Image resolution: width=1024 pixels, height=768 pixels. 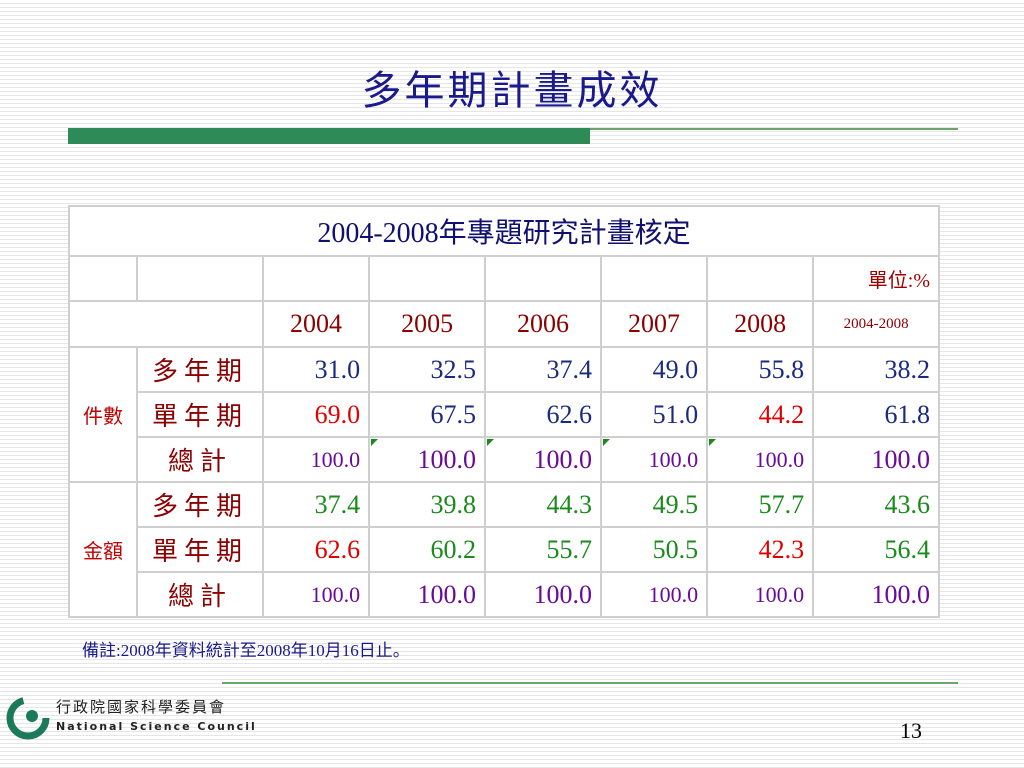 What do you see at coordinates (427, 369) in the screenshot?
I see `value-cell: 32.5` at bounding box center [427, 369].